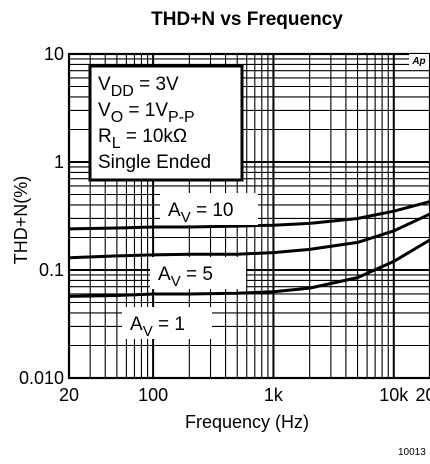 The image size is (430, 464). Describe the element at coordinates (21, 220) in the screenshot. I see `y-axis-label: THD+N(%)` at that location.